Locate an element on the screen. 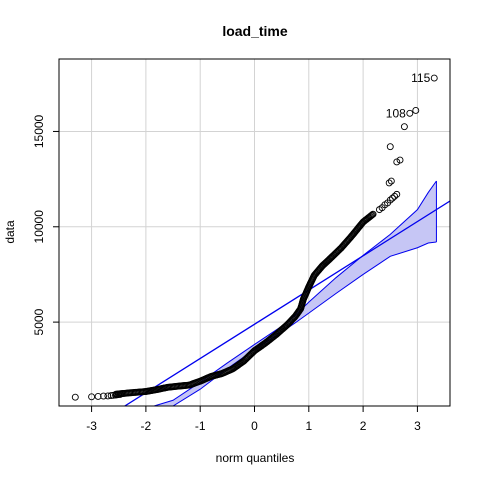 The width and height of the screenshot is (480, 480). x-tick-label: -2 is located at coordinates (146, 426).